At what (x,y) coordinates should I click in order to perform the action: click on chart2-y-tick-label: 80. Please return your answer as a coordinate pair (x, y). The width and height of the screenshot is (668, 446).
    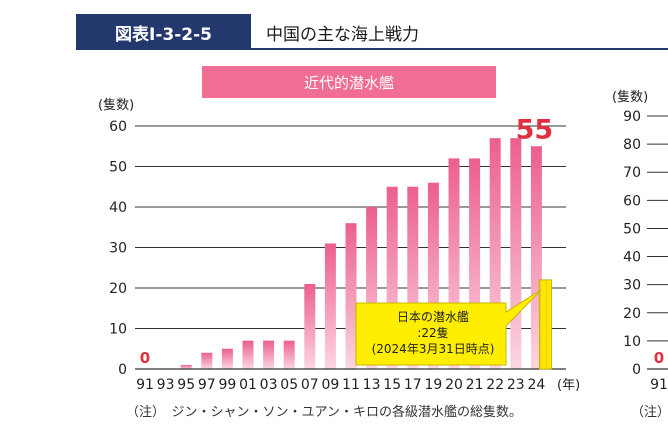
    Looking at the image, I should click on (632, 145).